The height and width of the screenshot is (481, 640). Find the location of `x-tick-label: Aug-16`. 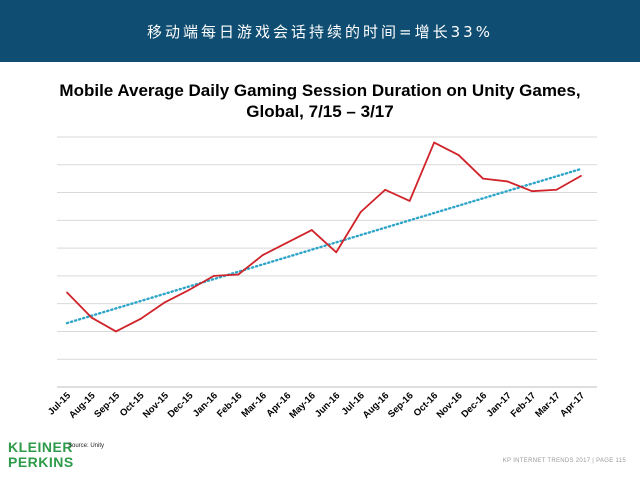

x-tick-label: Aug-16 is located at coordinates (376, 405).